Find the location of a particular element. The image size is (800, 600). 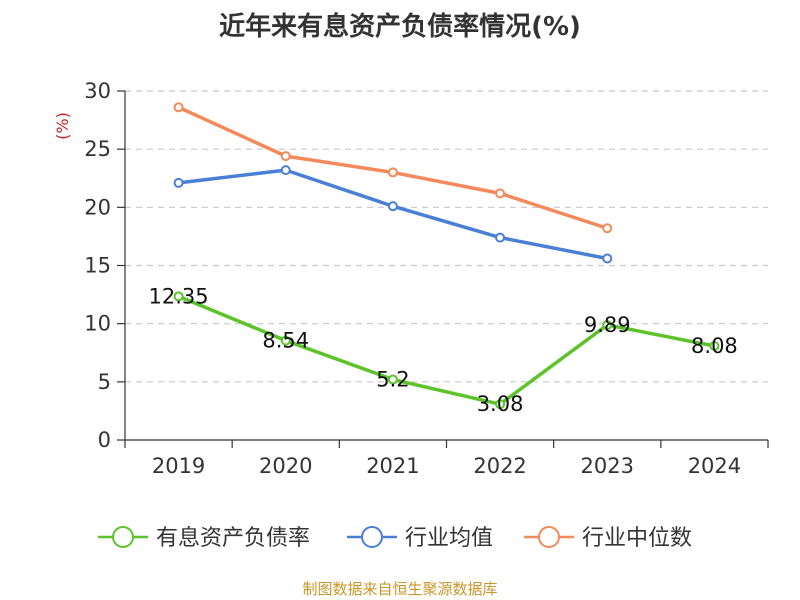

x-tick-label-2021: 2021 is located at coordinates (392, 466).